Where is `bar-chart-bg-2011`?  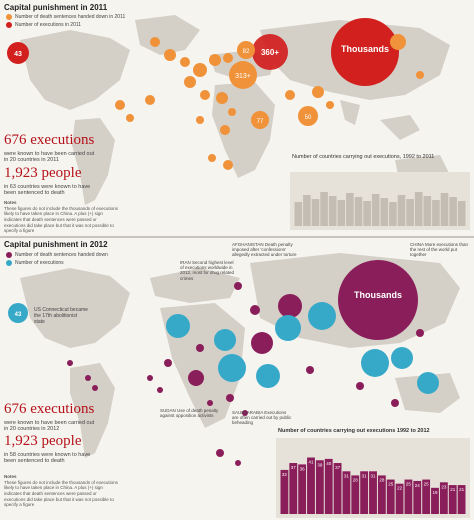
bar-chart-bg-2011 is located at coordinates (380, 201).